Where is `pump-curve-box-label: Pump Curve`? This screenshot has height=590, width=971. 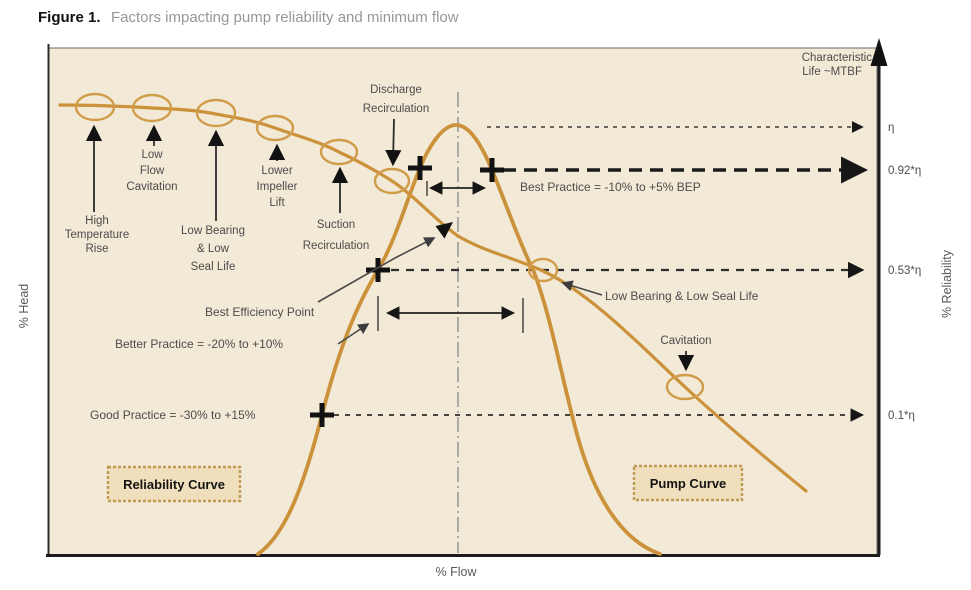 pump-curve-box-label: Pump Curve is located at coordinates (688, 483).